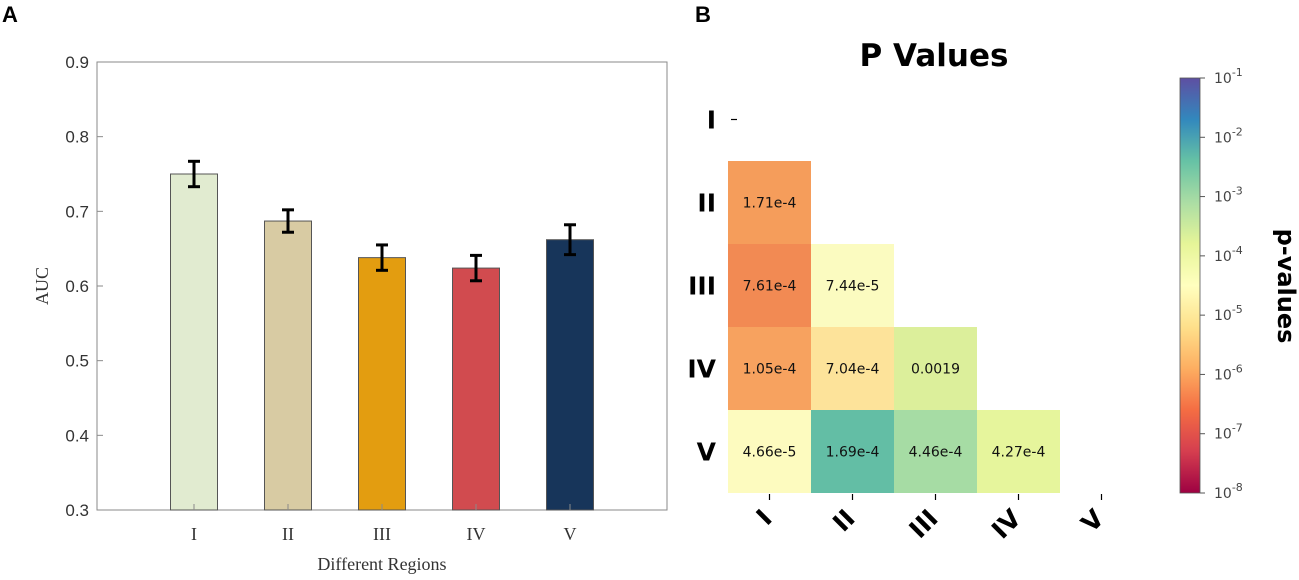 Image resolution: width=1299 pixels, height=580 pixels. Describe the element at coordinates (382, 534) in the screenshot. I see `bar-x-tick-label: III` at that location.